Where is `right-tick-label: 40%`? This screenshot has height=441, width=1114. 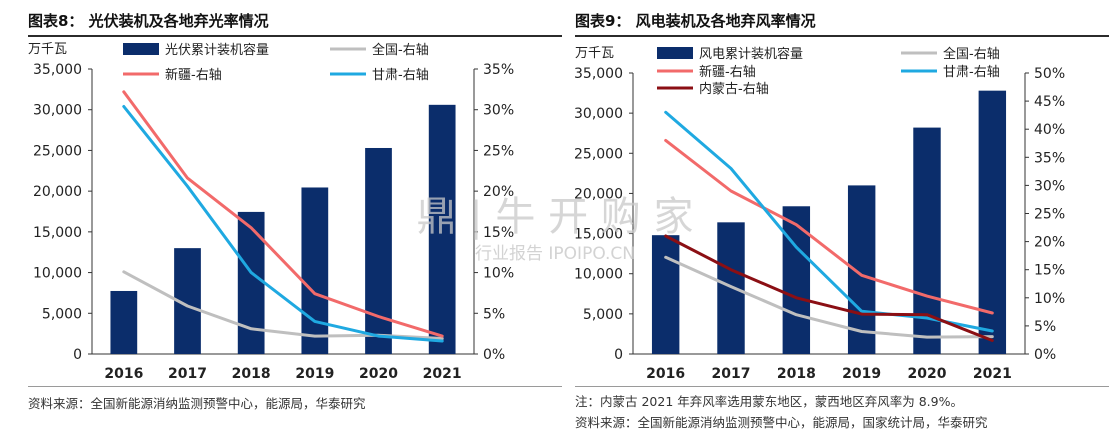 right-tick-label: 40% is located at coordinates (1049, 130).